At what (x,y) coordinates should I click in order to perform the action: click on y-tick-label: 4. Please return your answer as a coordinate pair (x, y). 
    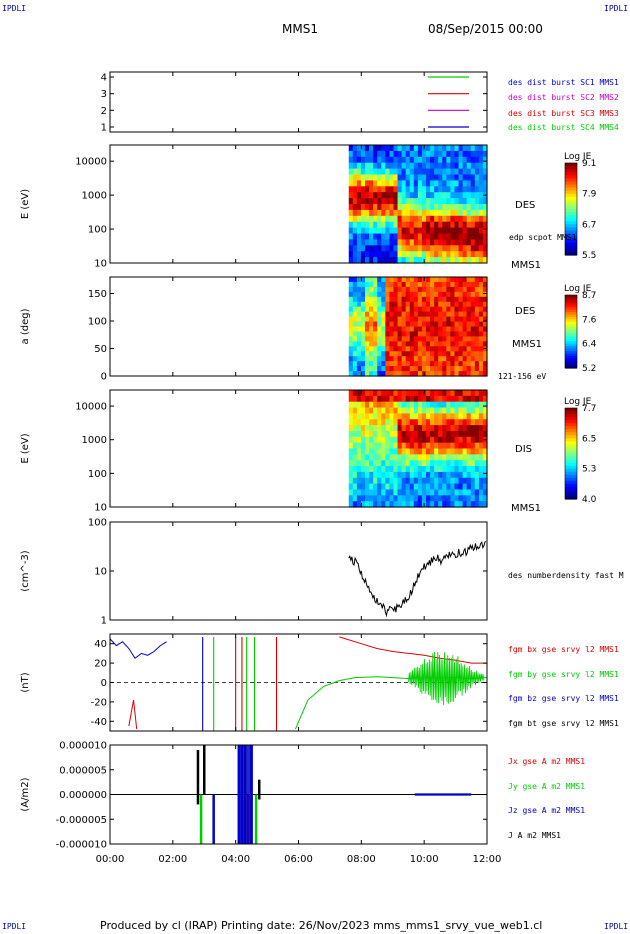
    Looking at the image, I should click on (104, 78).